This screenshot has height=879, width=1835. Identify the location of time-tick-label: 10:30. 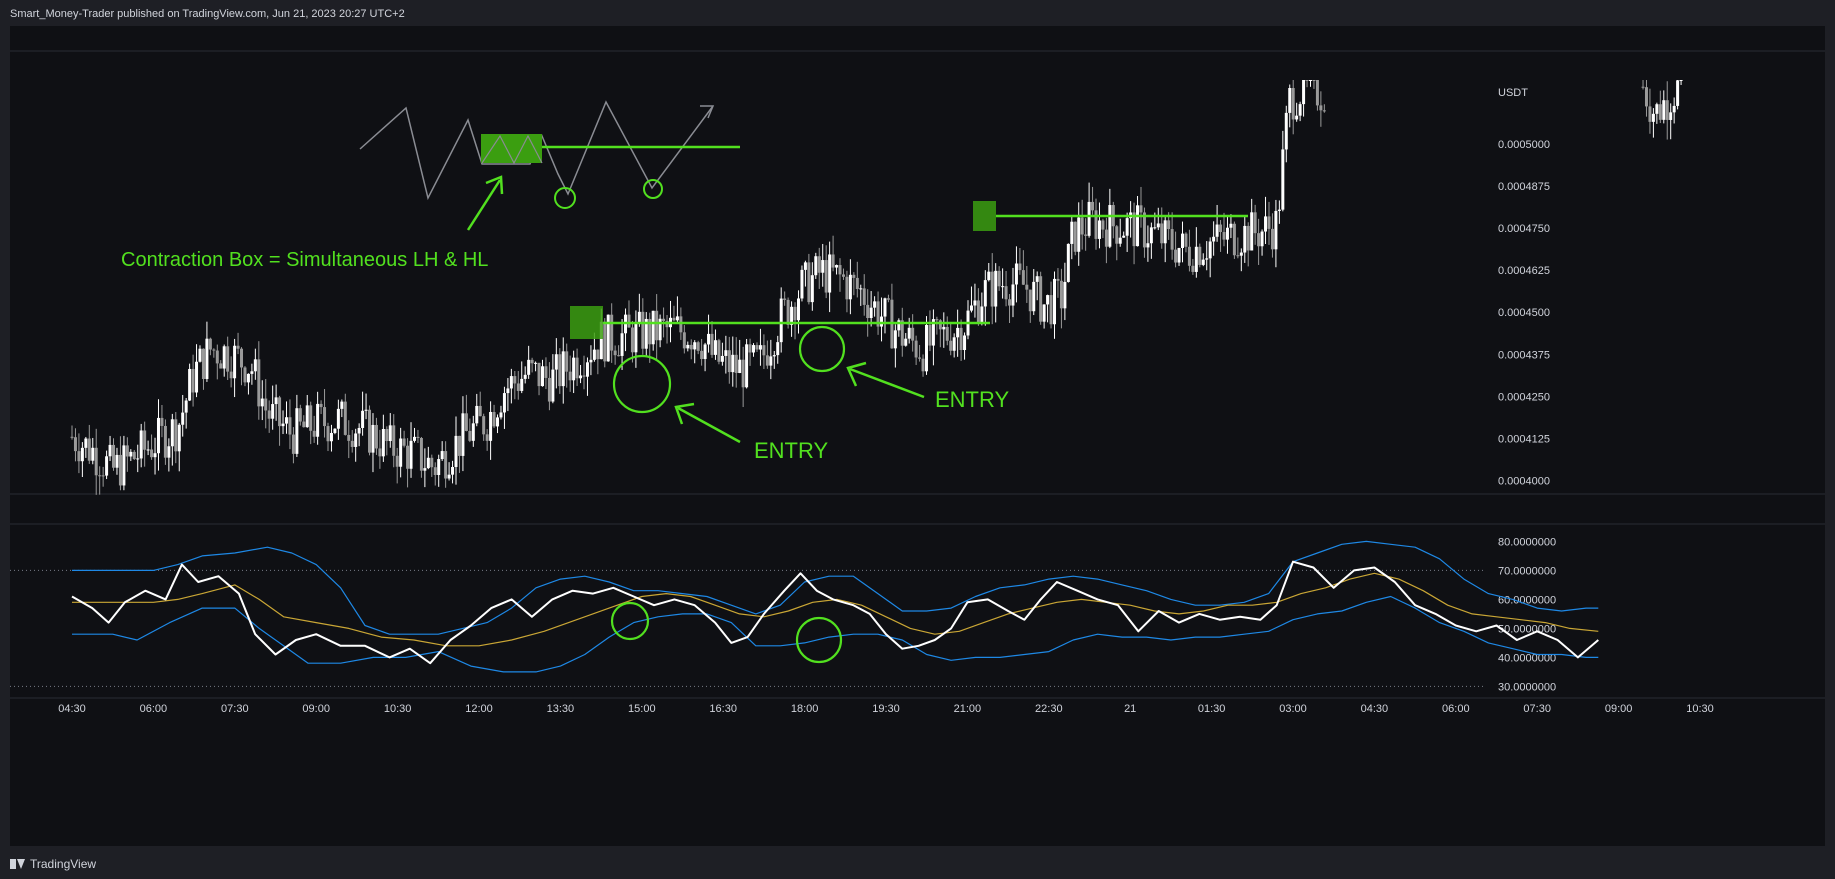
(398, 709).